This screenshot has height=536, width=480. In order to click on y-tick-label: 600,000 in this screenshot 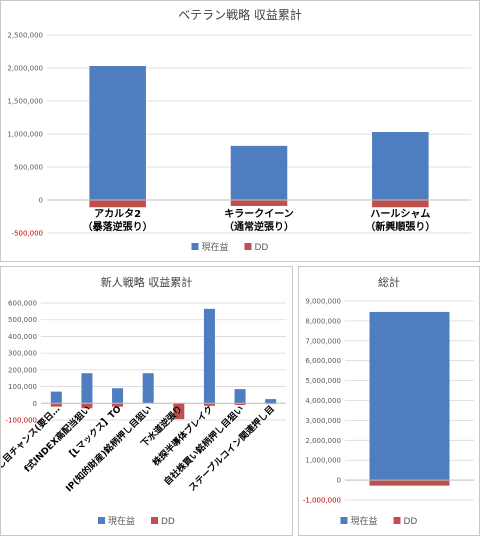, I will do `click(22, 304)`.